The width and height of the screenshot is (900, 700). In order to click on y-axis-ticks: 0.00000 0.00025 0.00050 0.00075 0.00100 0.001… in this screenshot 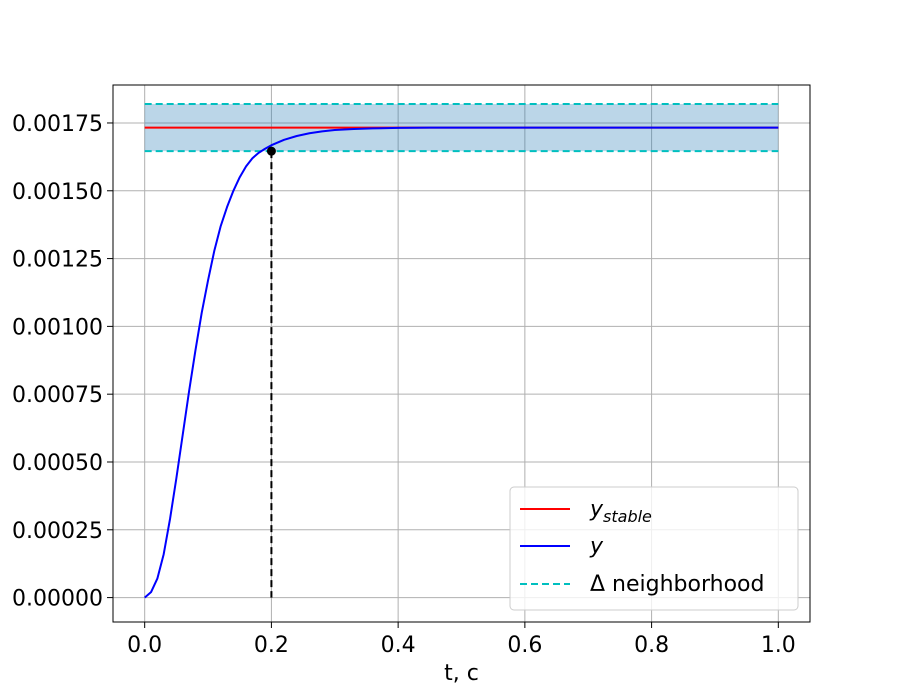, I will do `click(62, 362)`.